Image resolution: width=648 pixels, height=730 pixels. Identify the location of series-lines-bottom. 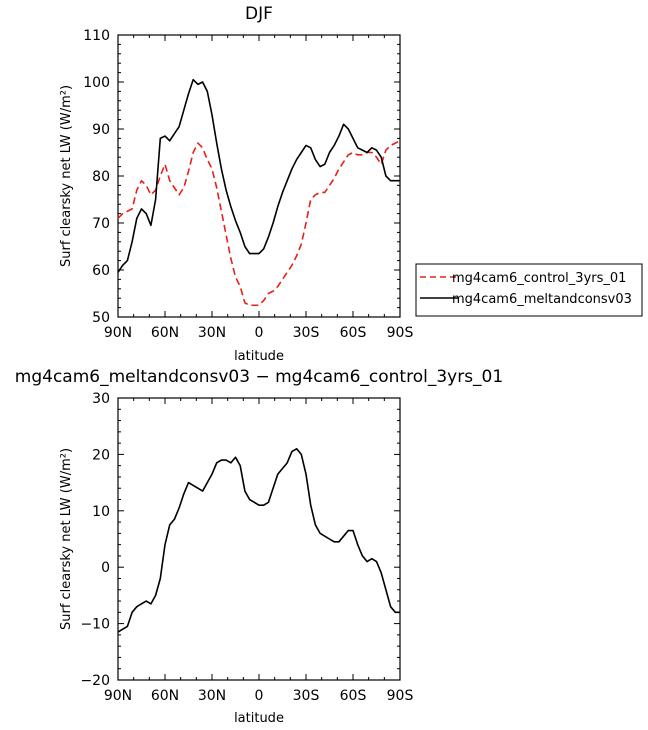
(258, 540).